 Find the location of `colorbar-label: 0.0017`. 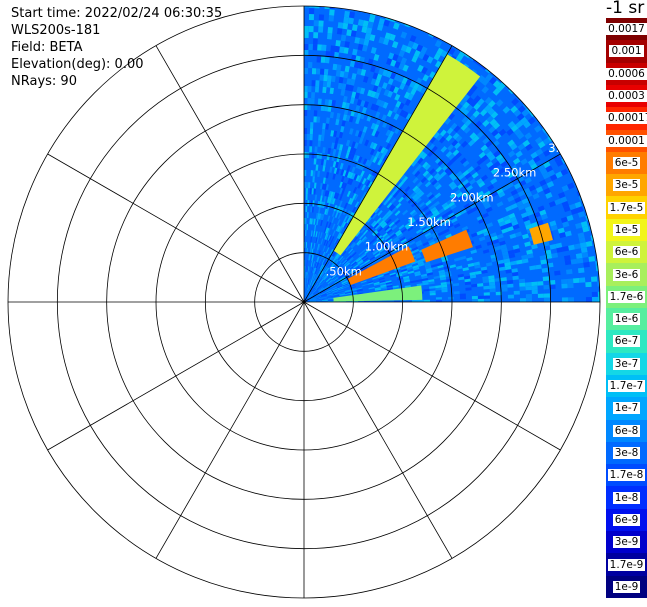

colorbar-label: 0.0017 is located at coordinates (626, 29).